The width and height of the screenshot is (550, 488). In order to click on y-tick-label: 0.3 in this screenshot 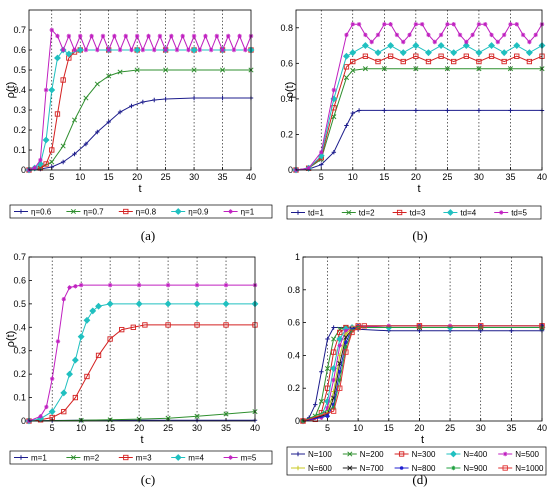, I will do `click(19, 351)`.